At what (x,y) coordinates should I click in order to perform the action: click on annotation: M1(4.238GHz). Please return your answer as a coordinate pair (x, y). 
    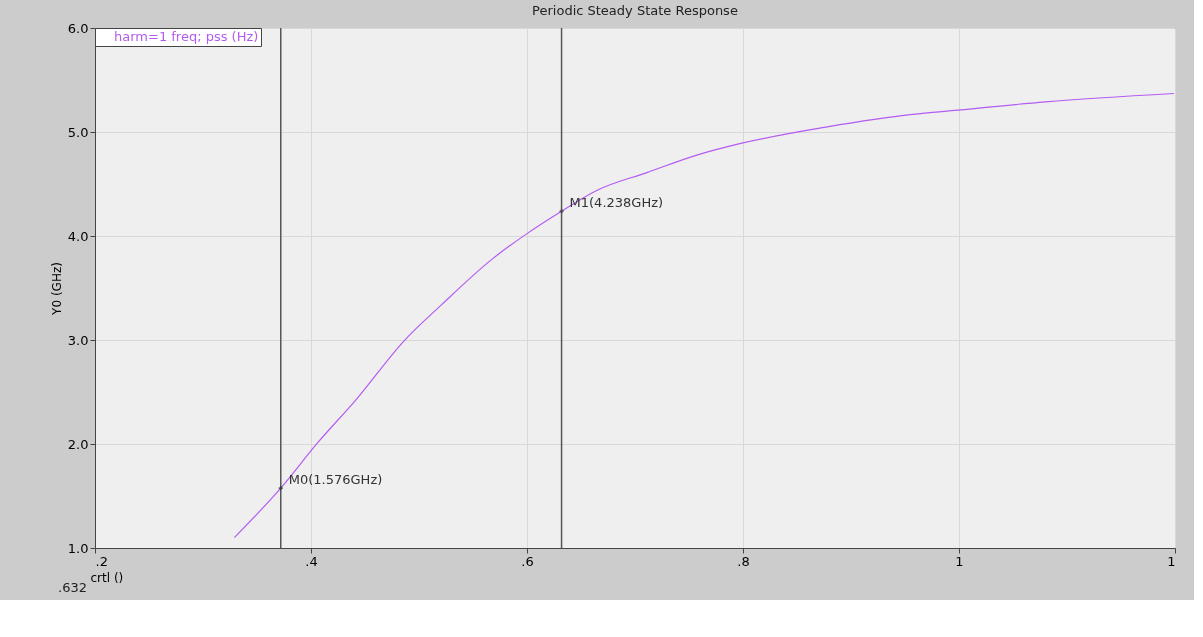
    Looking at the image, I should click on (616, 203).